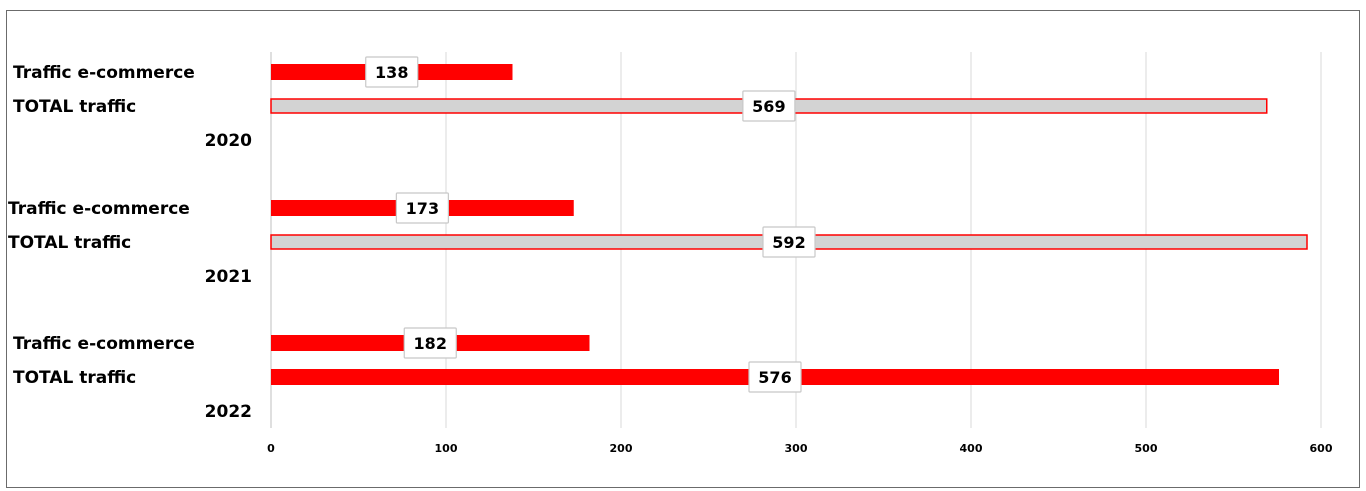  Describe the element at coordinates (446, 448) in the screenshot. I see `x-tick-label: 100` at that location.